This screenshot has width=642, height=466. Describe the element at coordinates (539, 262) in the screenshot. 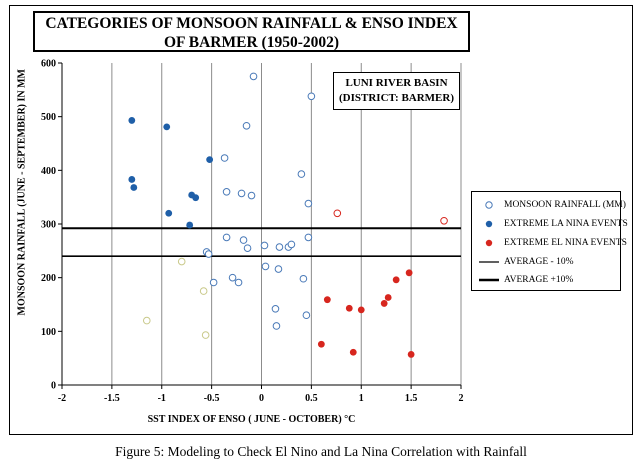

I see `legend-label-avg-minus: AVERAGE - 10%` at that location.